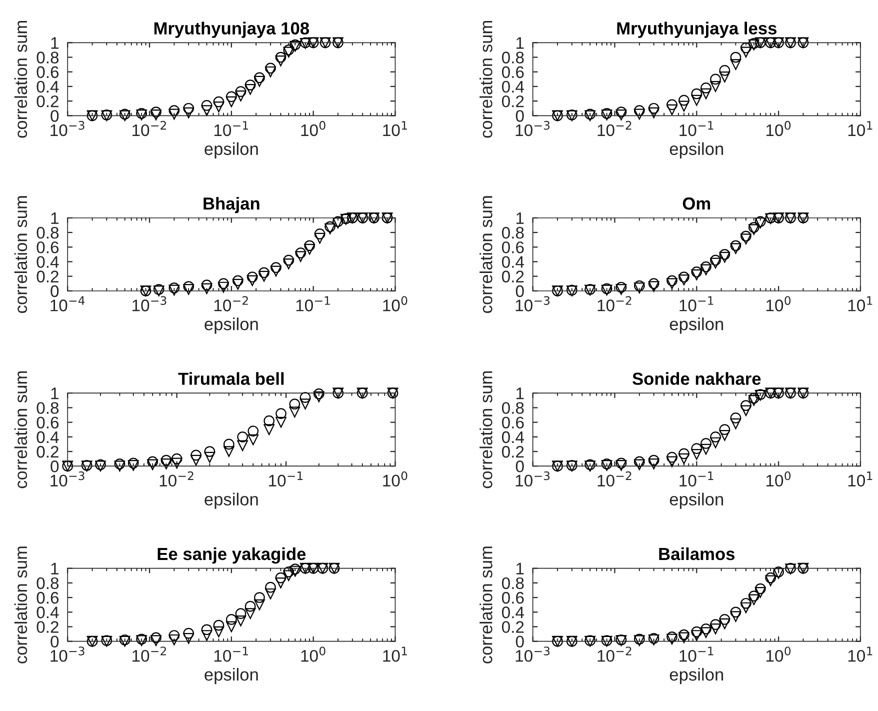 The height and width of the screenshot is (711, 878). I want to click on chart-title: Ee sanje yakagide, so click(232, 555).